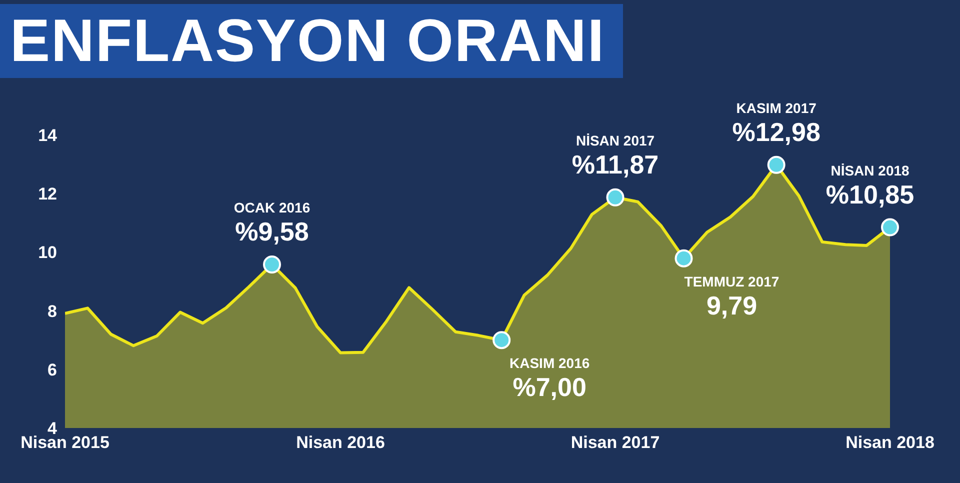 This screenshot has height=483, width=960. Describe the element at coordinates (52, 370) in the screenshot. I see `y-tick-label: 6` at that location.